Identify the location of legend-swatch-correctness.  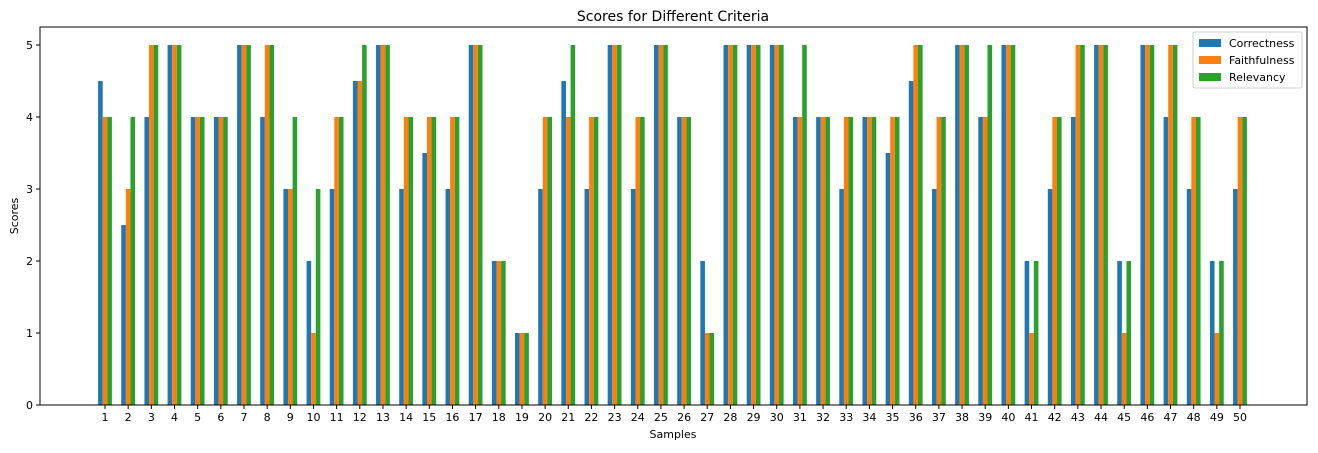
(1210, 43).